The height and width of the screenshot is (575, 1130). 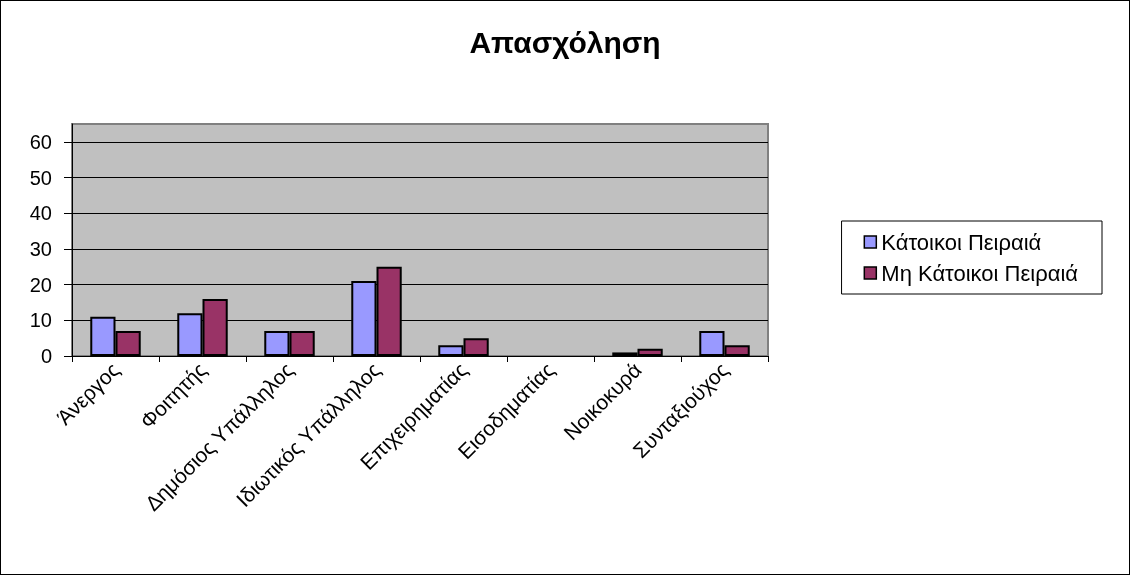 What do you see at coordinates (980, 273) in the screenshot?
I see `legend-label: Μη Κάτοικοι Πειραιά` at bounding box center [980, 273].